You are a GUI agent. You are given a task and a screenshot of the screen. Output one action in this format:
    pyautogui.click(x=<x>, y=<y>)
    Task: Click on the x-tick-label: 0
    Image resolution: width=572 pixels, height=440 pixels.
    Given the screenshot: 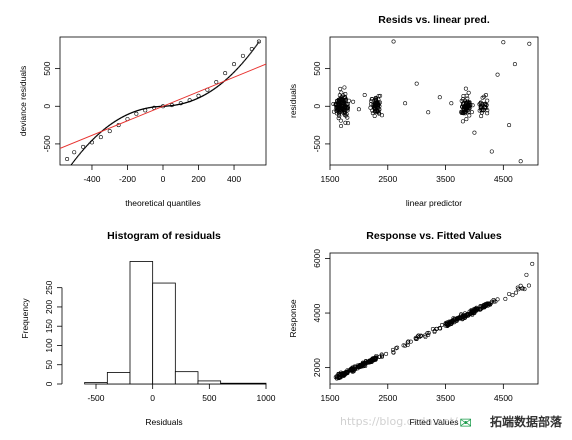 What is the action you would take?
    pyautogui.click(x=163, y=179)
    